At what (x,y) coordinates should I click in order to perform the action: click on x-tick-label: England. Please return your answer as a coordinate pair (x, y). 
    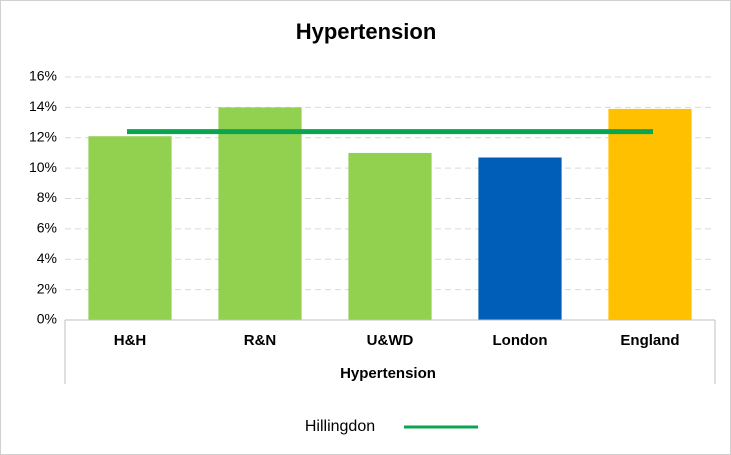
    Looking at the image, I should click on (649, 340).